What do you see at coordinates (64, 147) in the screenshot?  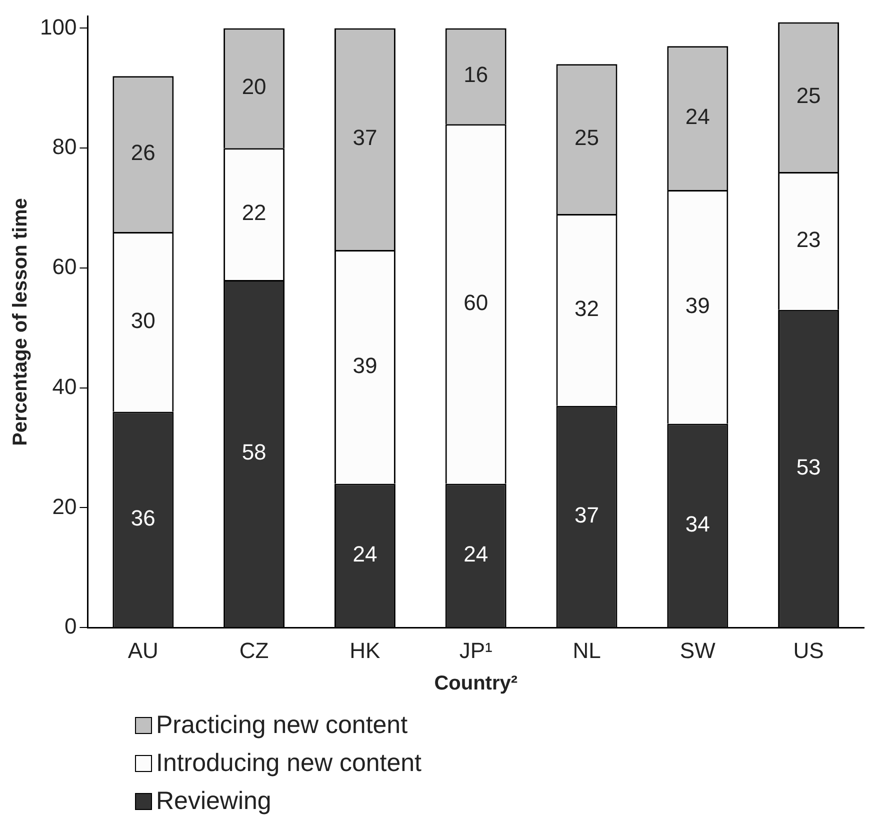 I see `y-tick-label: 80` at bounding box center [64, 147].